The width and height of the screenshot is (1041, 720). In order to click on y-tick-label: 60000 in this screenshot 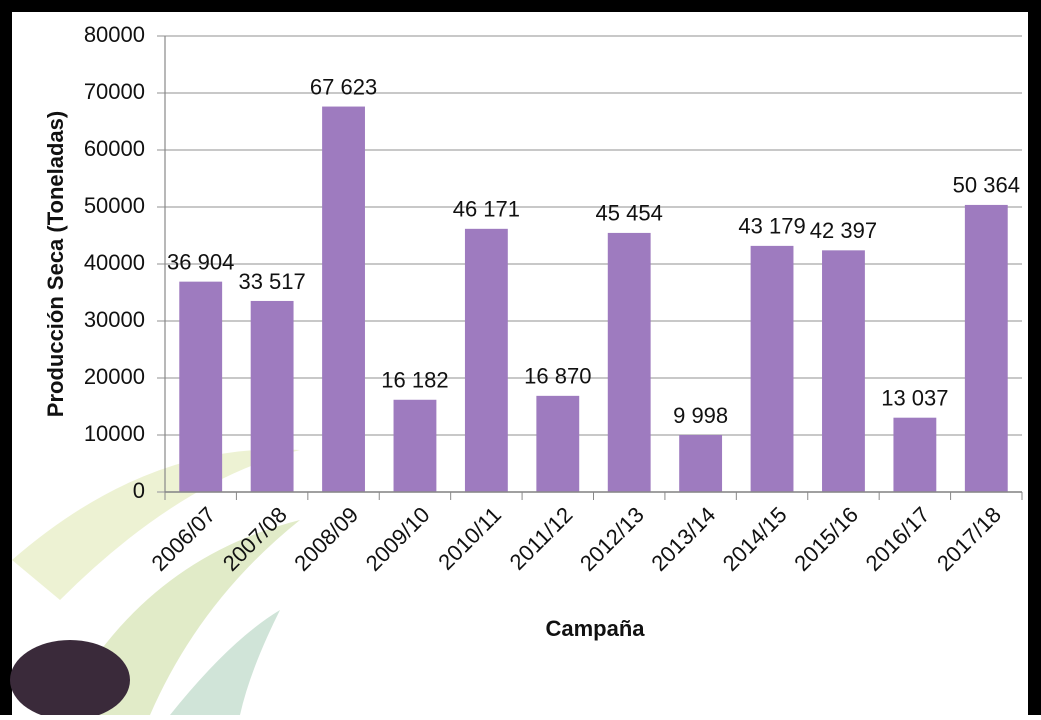, I will do `click(114, 148)`.